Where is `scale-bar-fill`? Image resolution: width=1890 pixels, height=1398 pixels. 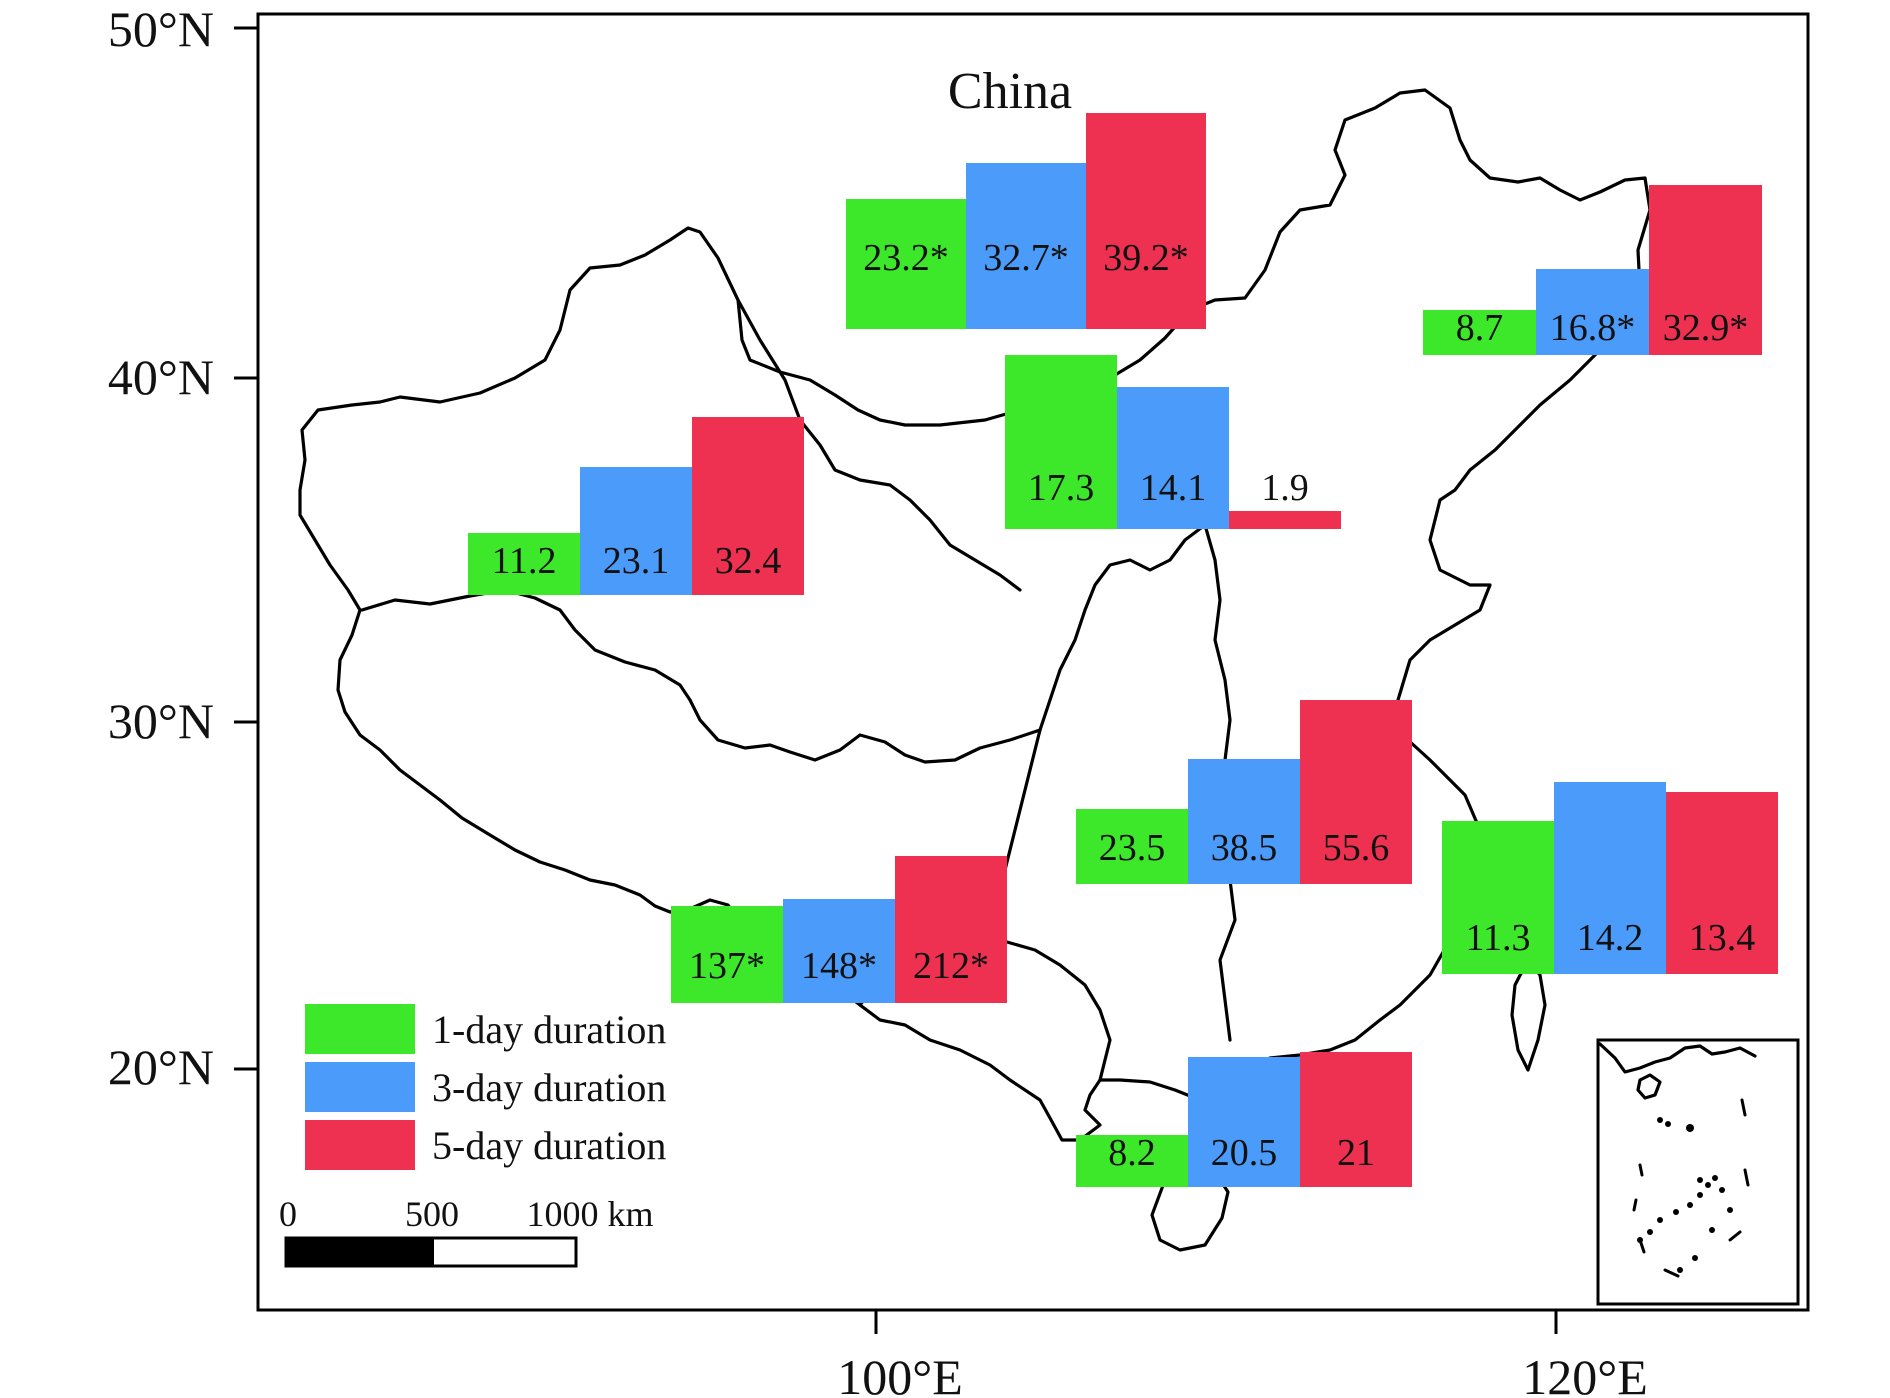 scale-bar-fill is located at coordinates (360, 1252).